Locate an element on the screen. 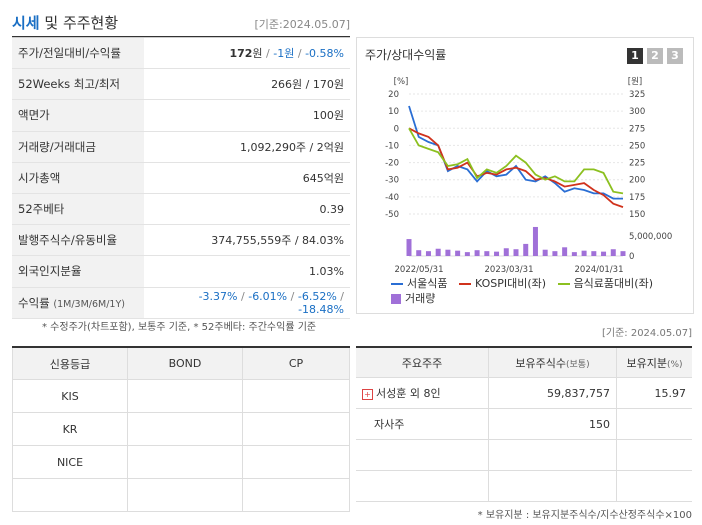 Image resolution: width=702 pixels, height=525 pixels. holder-name: 자사주 is located at coordinates (422, 424).